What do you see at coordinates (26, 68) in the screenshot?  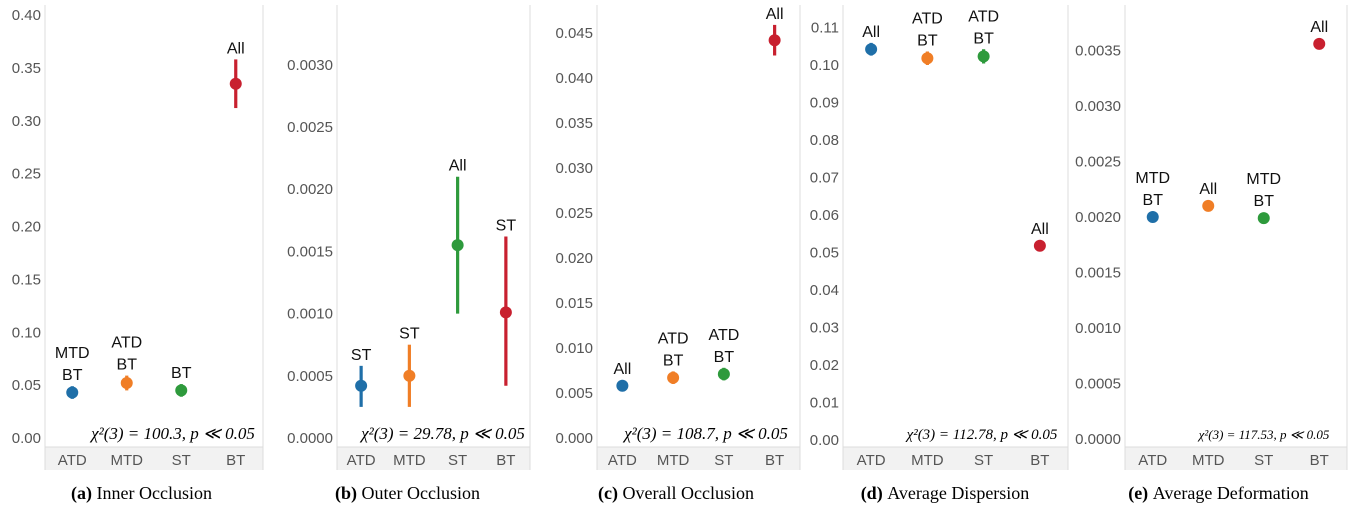 I see `y-tick-label: 0.35` at bounding box center [26, 68].